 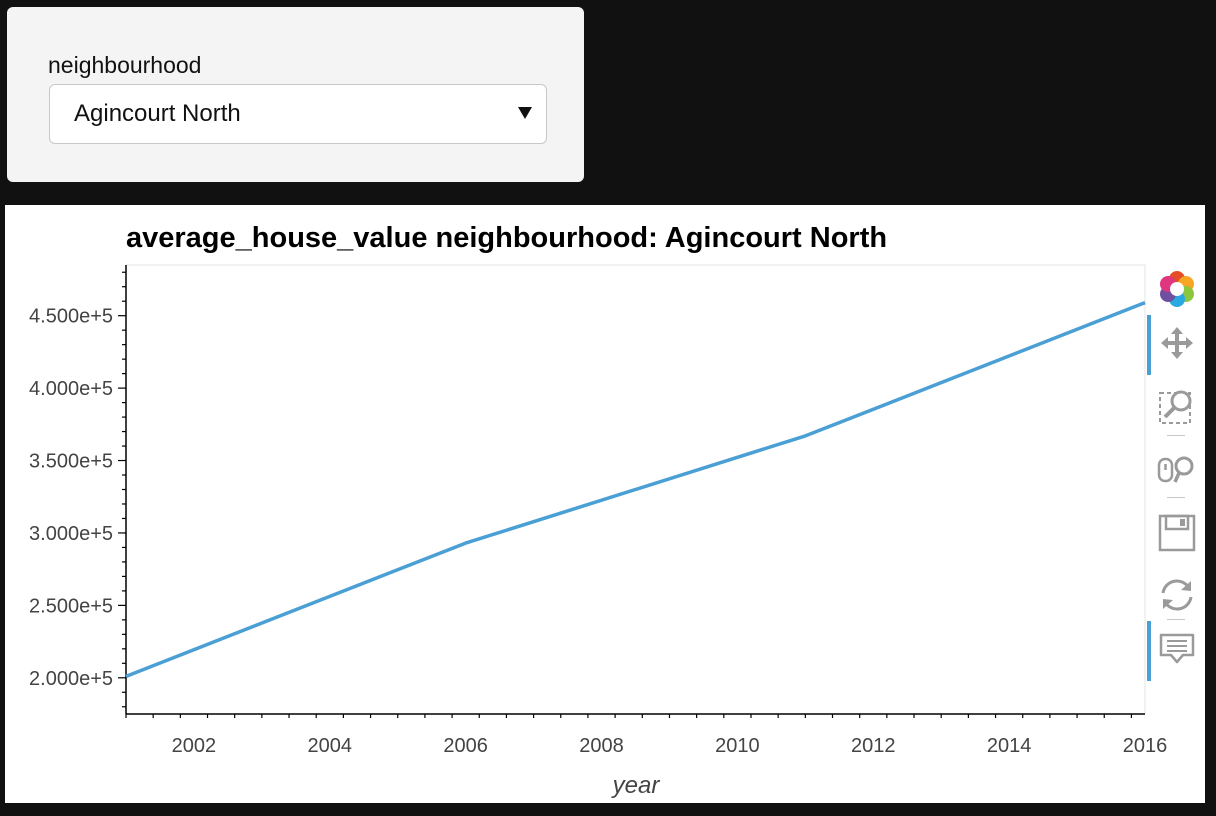 What do you see at coordinates (71, 534) in the screenshot?
I see `y-tick-label: 3.000e+5` at bounding box center [71, 534].